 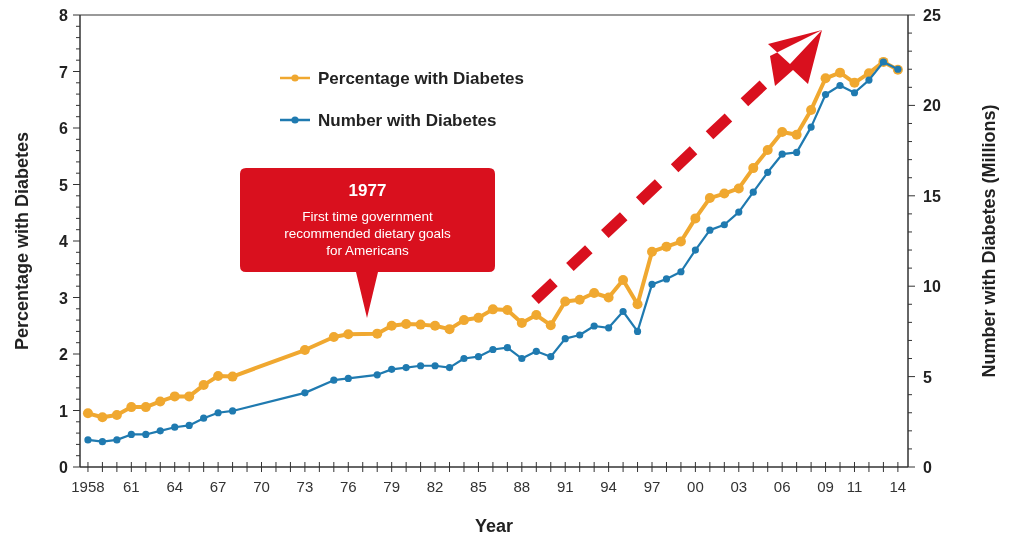 What do you see at coordinates (898, 486) in the screenshot?
I see `x-tick-label: 14` at bounding box center [898, 486].